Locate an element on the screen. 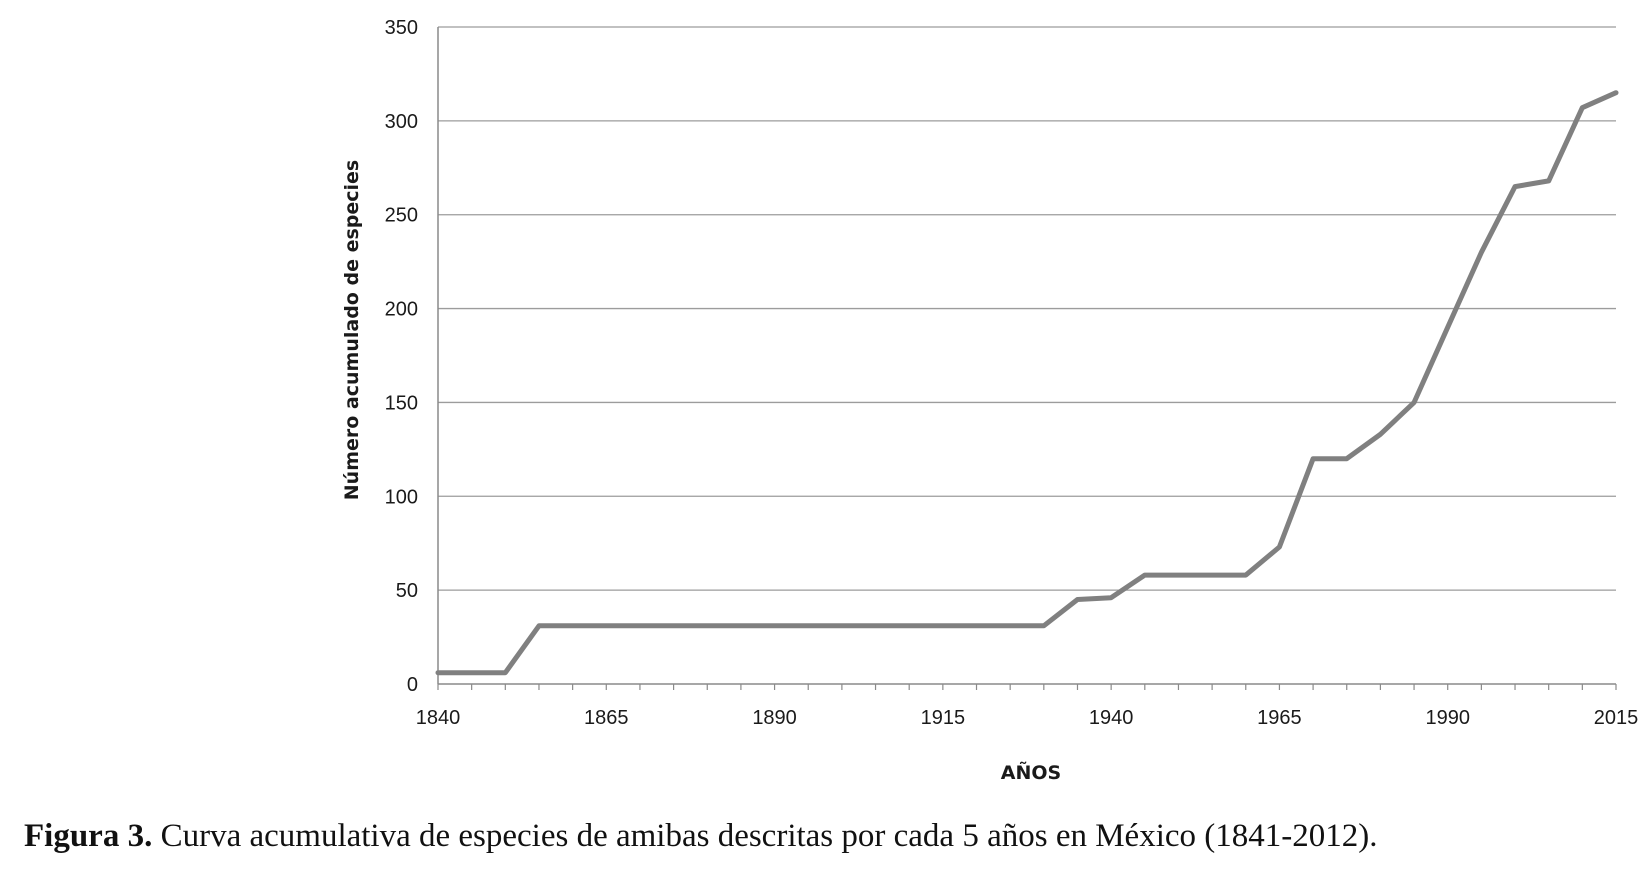 This screenshot has height=882, width=1642. y-tick-label: 300 is located at coordinates (401, 122).